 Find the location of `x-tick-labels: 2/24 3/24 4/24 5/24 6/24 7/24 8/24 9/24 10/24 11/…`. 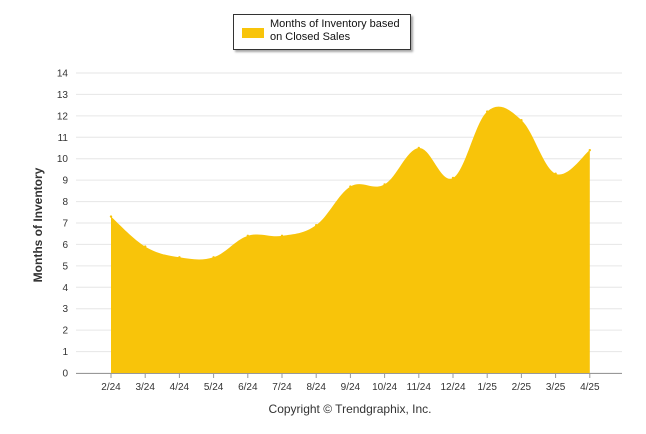

x-tick-labels: 2/24 3/24 4/24 5/24 6/24 7/24 8/24 9/24 10/24 11/… is located at coordinates (350, 387).